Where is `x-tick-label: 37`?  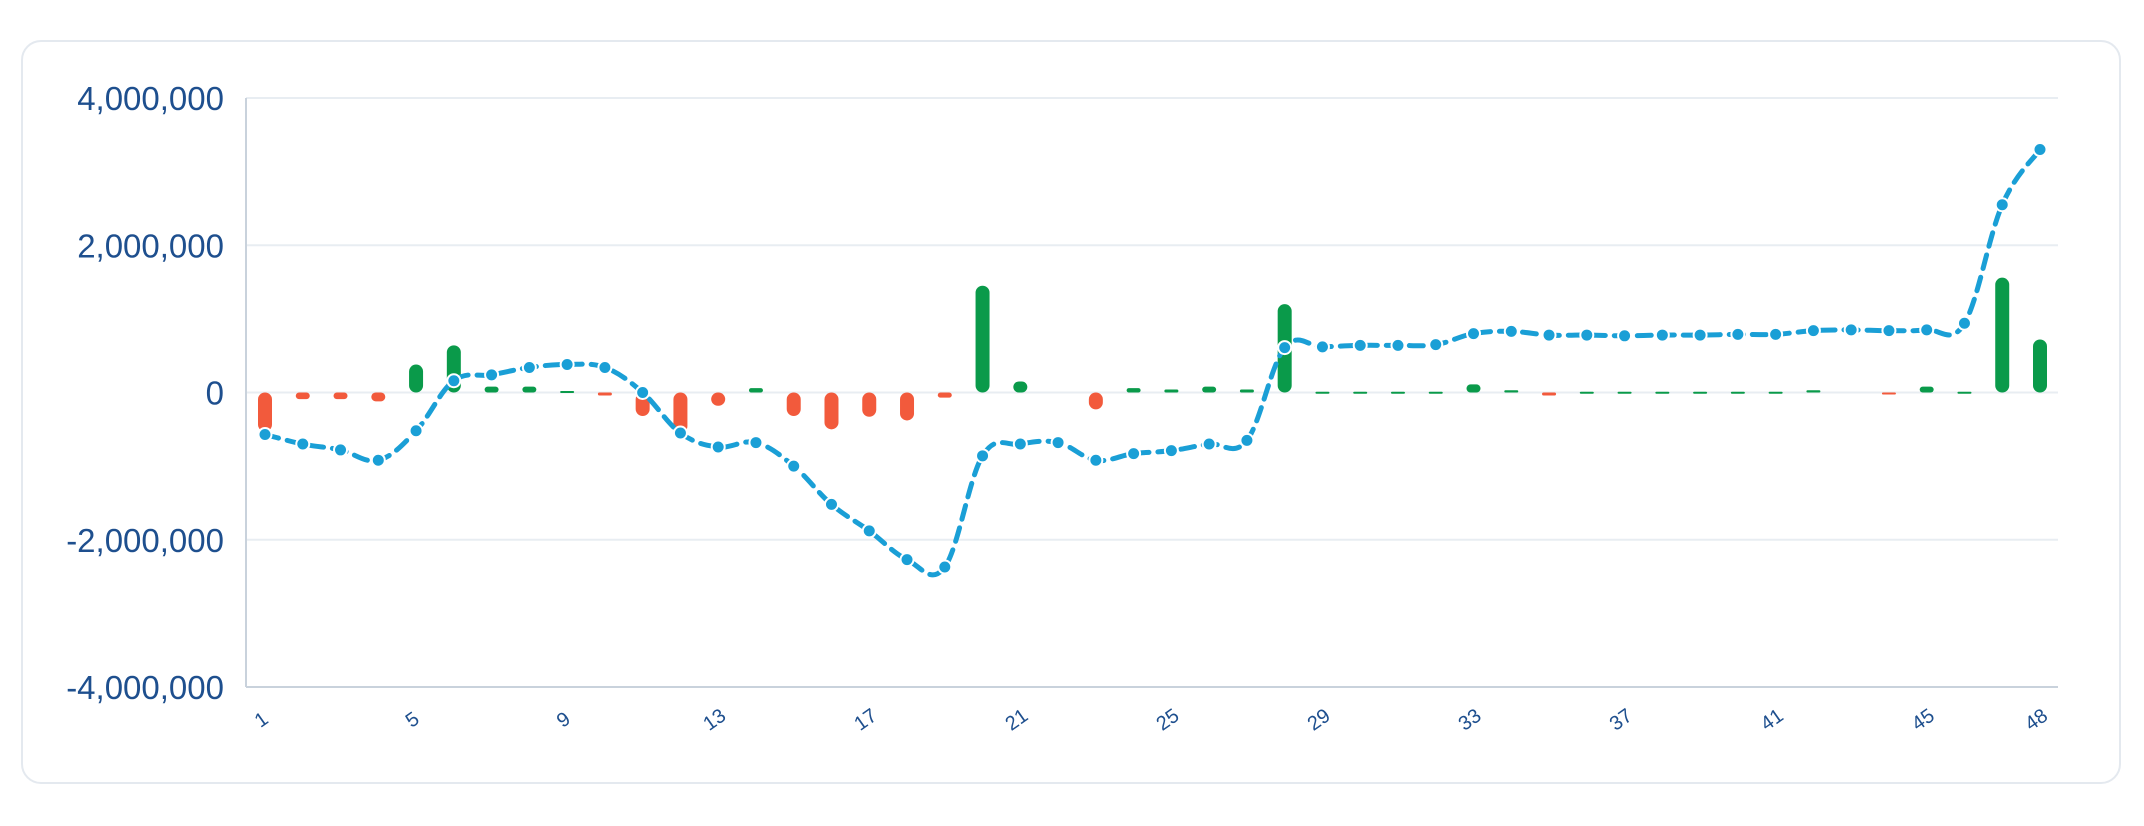 x-tick-label: 37 is located at coordinates (1621, 720).